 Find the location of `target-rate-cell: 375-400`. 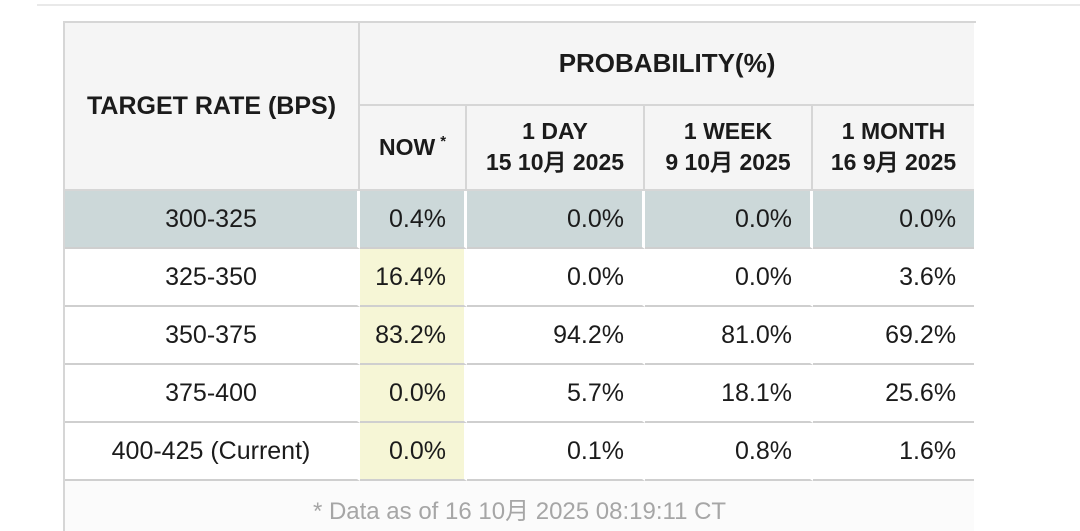

target-rate-cell: 375-400 is located at coordinates (212, 394).